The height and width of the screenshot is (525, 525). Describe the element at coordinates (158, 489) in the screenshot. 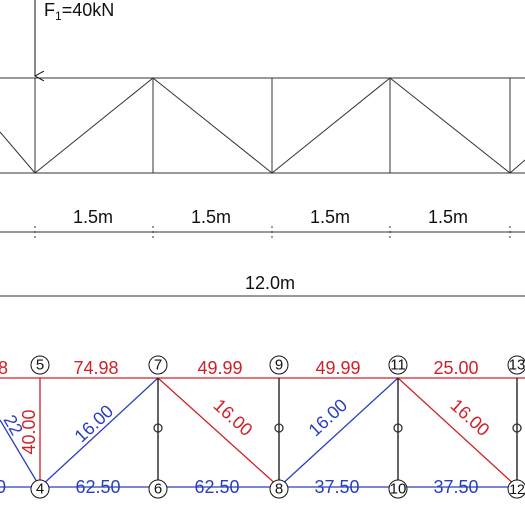

I see `node-label: 6` at that location.